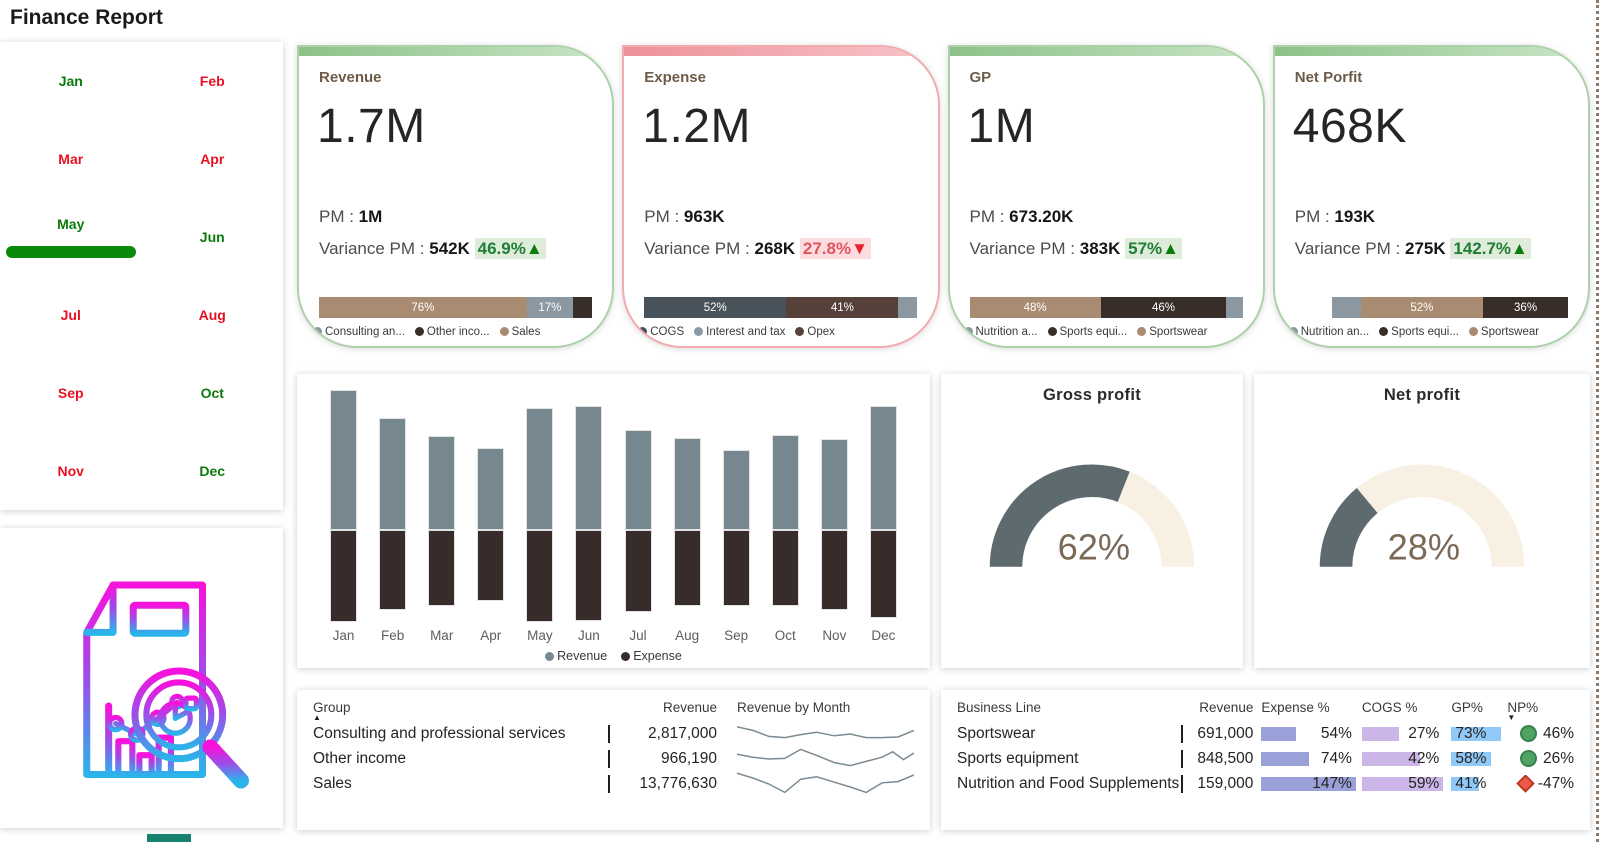 The image size is (1602, 842). Describe the element at coordinates (815, 332) in the screenshot. I see `legend-item: Opex` at that location.